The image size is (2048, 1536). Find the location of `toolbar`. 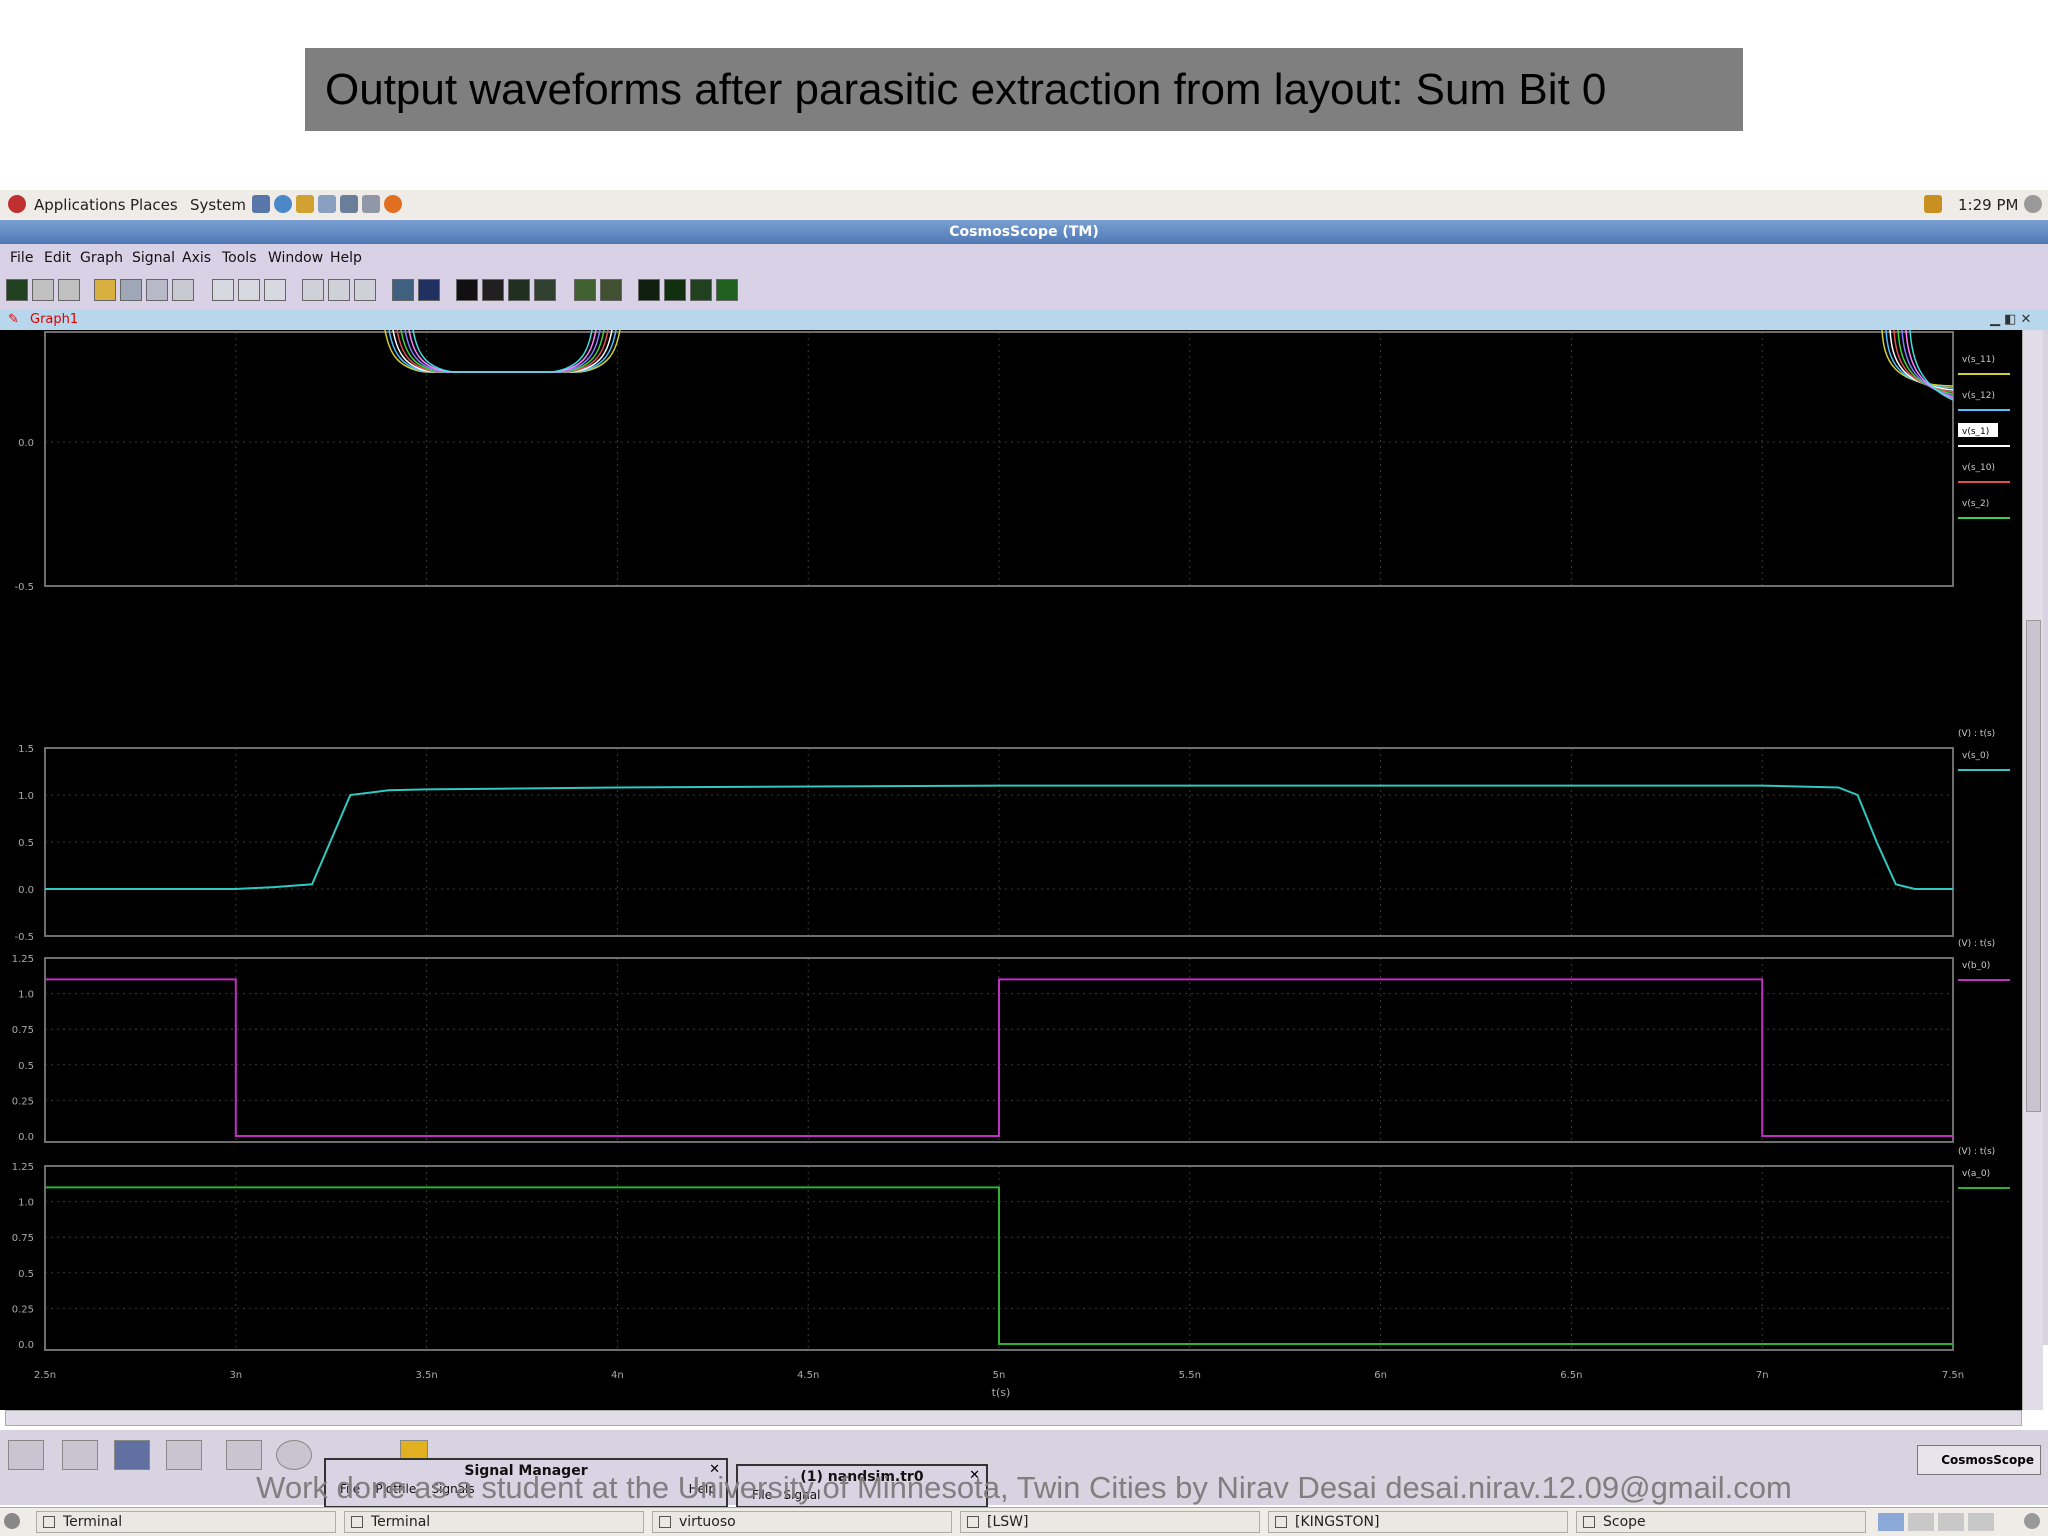

toolbar is located at coordinates (1024, 291).